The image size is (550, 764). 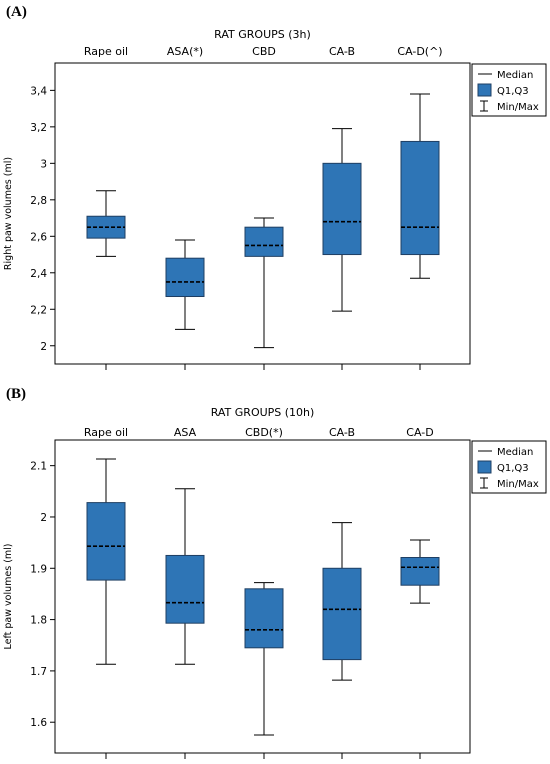 I want to click on a-ytick-label: 2,8, so click(x=38, y=201).